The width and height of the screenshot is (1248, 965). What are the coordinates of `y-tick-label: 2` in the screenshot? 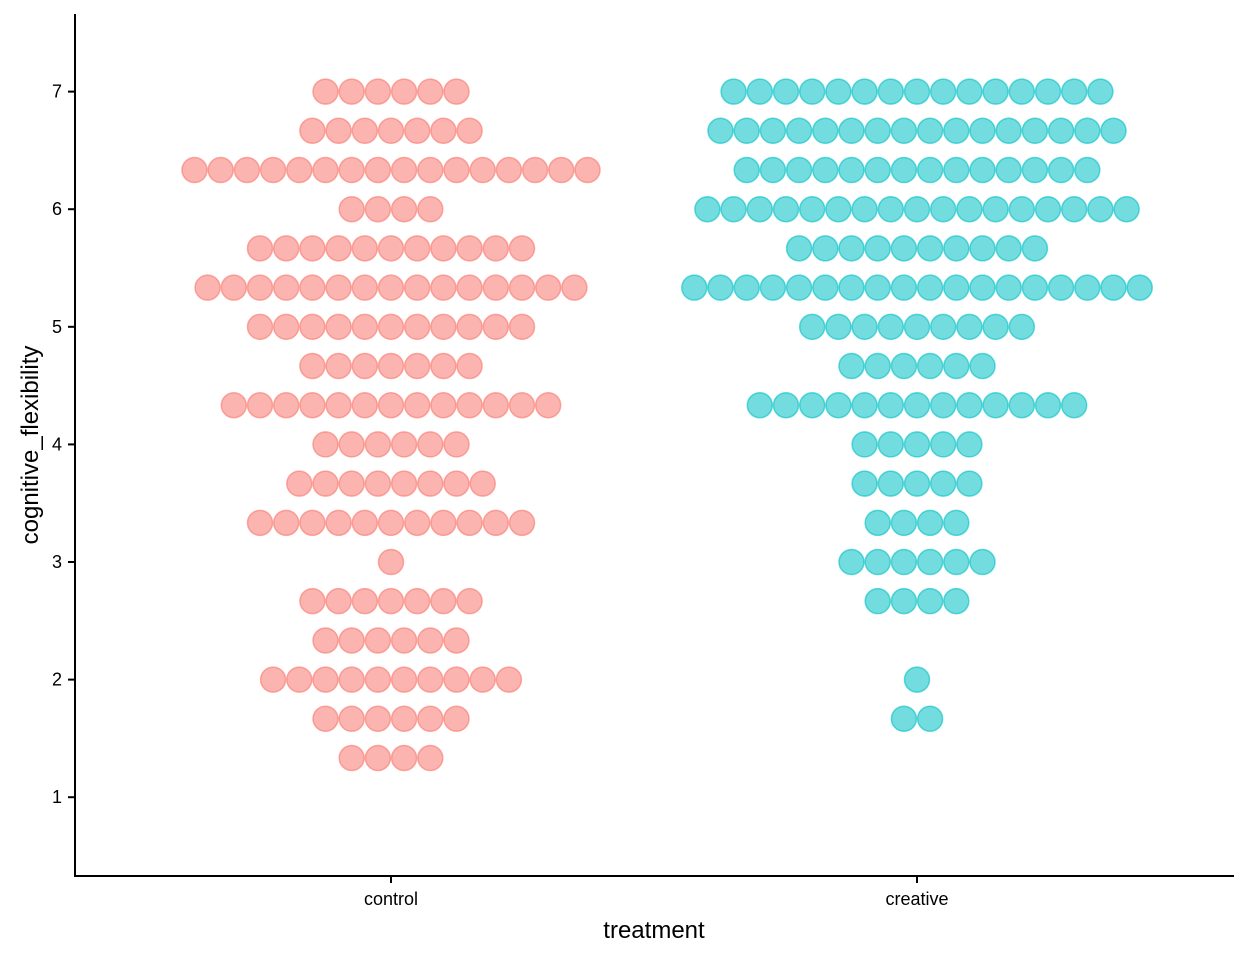 It's located at (57, 680).